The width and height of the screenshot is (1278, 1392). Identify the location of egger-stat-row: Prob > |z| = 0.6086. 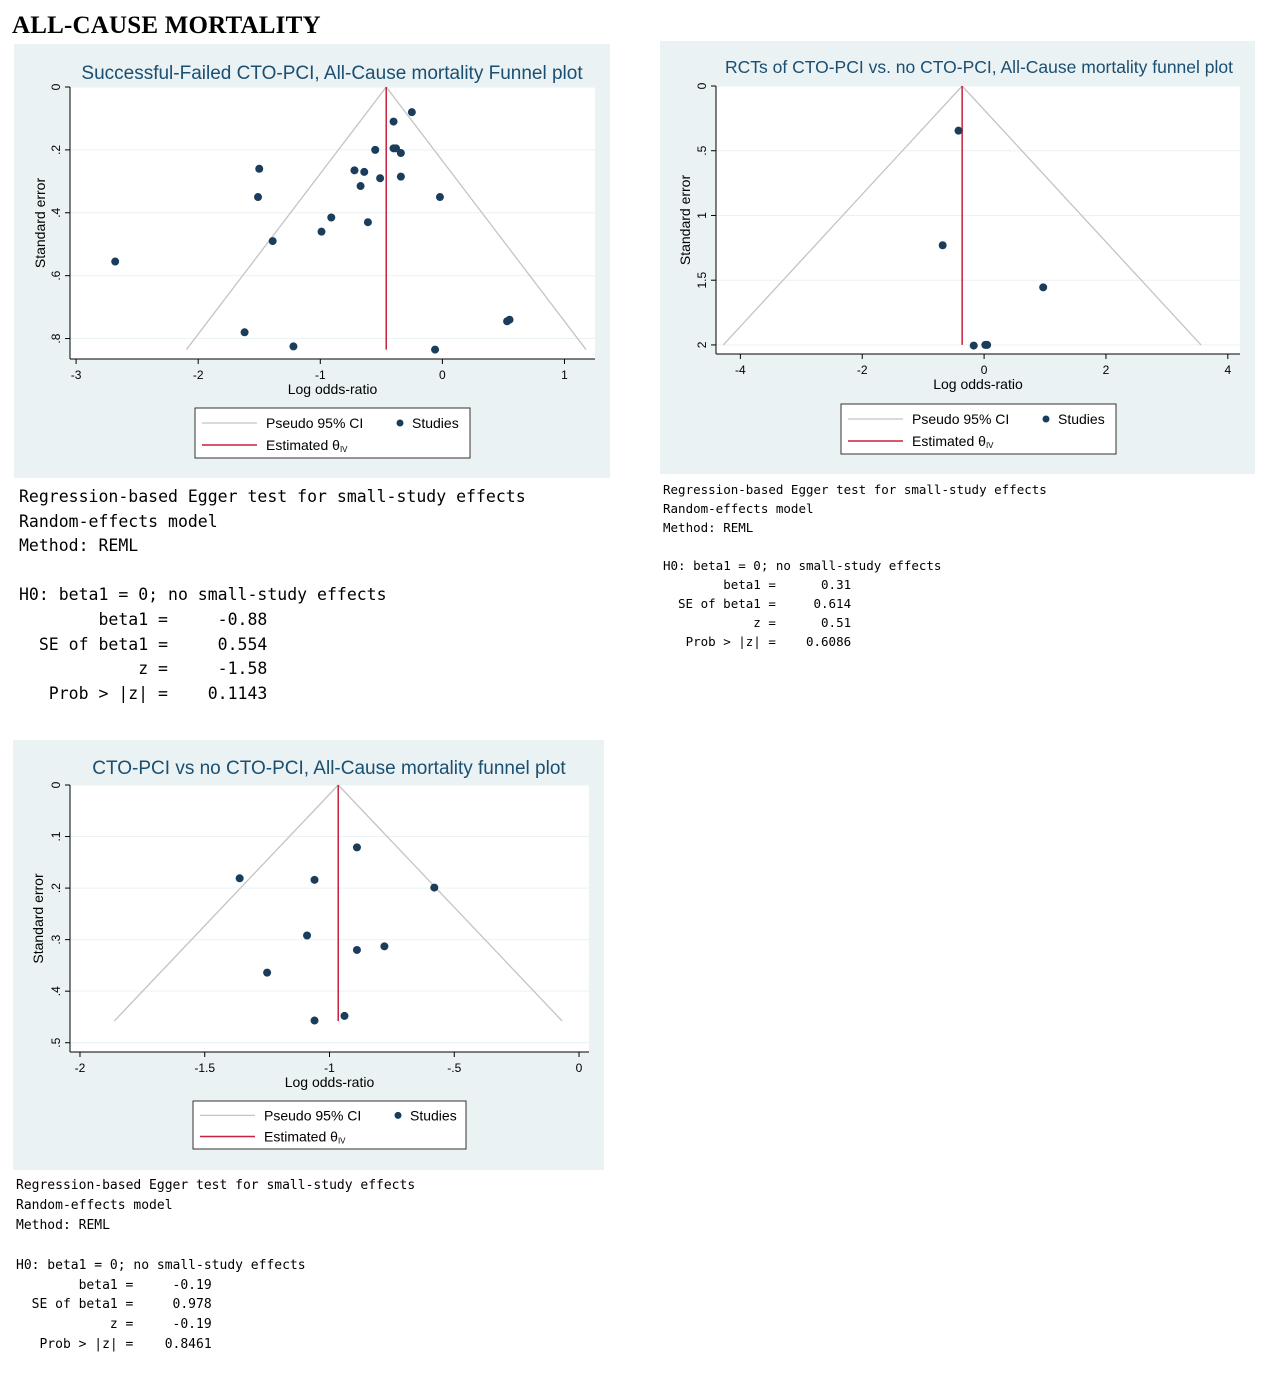
(855, 641).